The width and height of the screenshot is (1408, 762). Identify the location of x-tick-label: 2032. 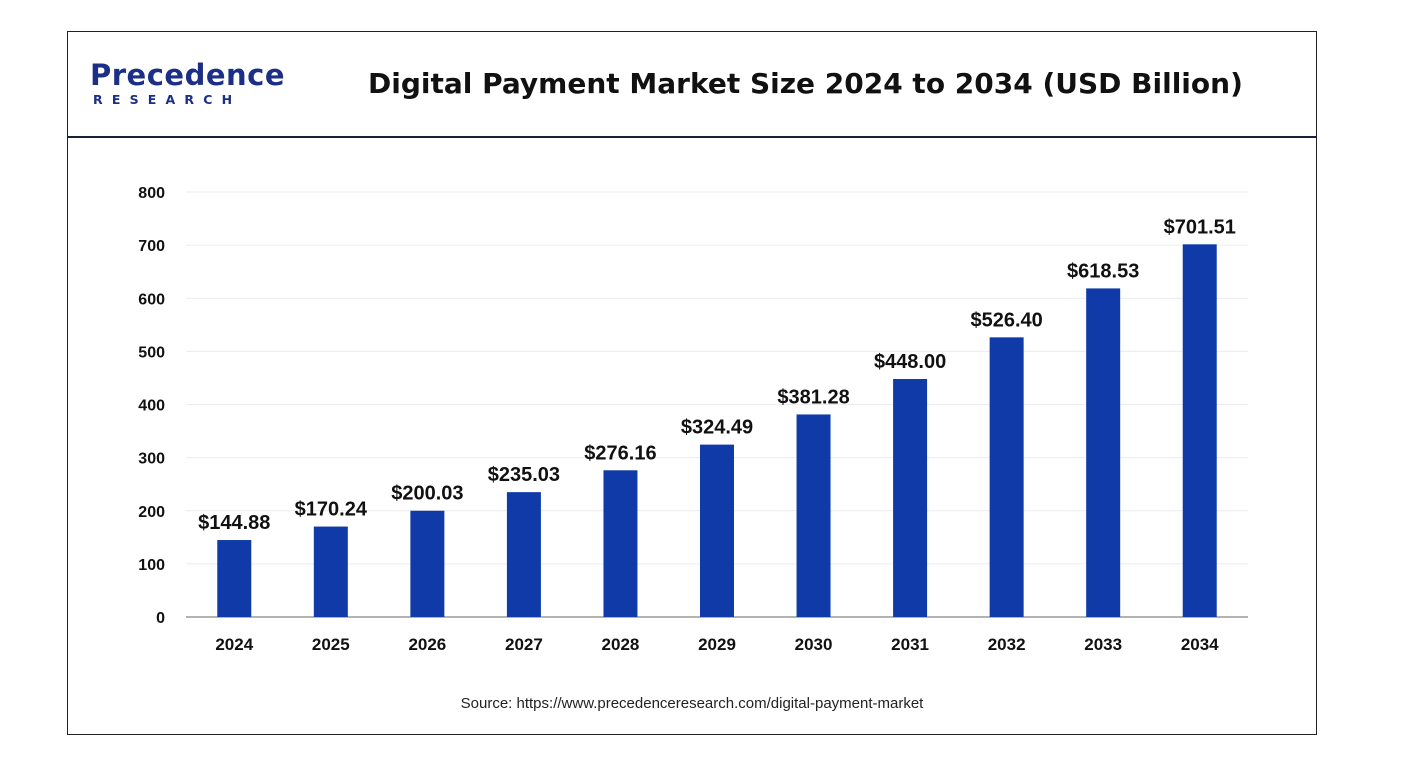
(1007, 644).